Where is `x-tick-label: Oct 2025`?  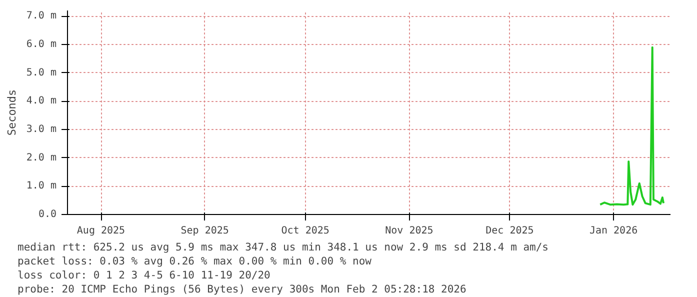 x-tick-label: Oct 2025 is located at coordinates (305, 231).